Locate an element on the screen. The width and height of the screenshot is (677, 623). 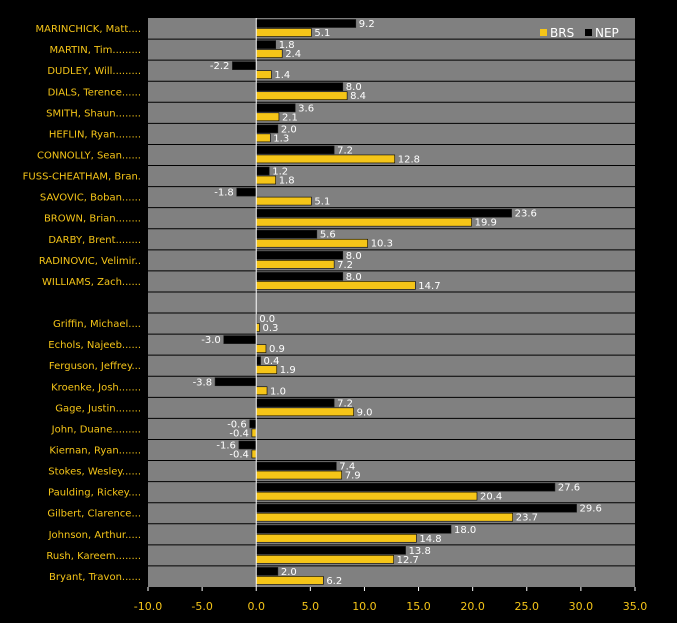
legend-swatch-nep is located at coordinates (588, 32).